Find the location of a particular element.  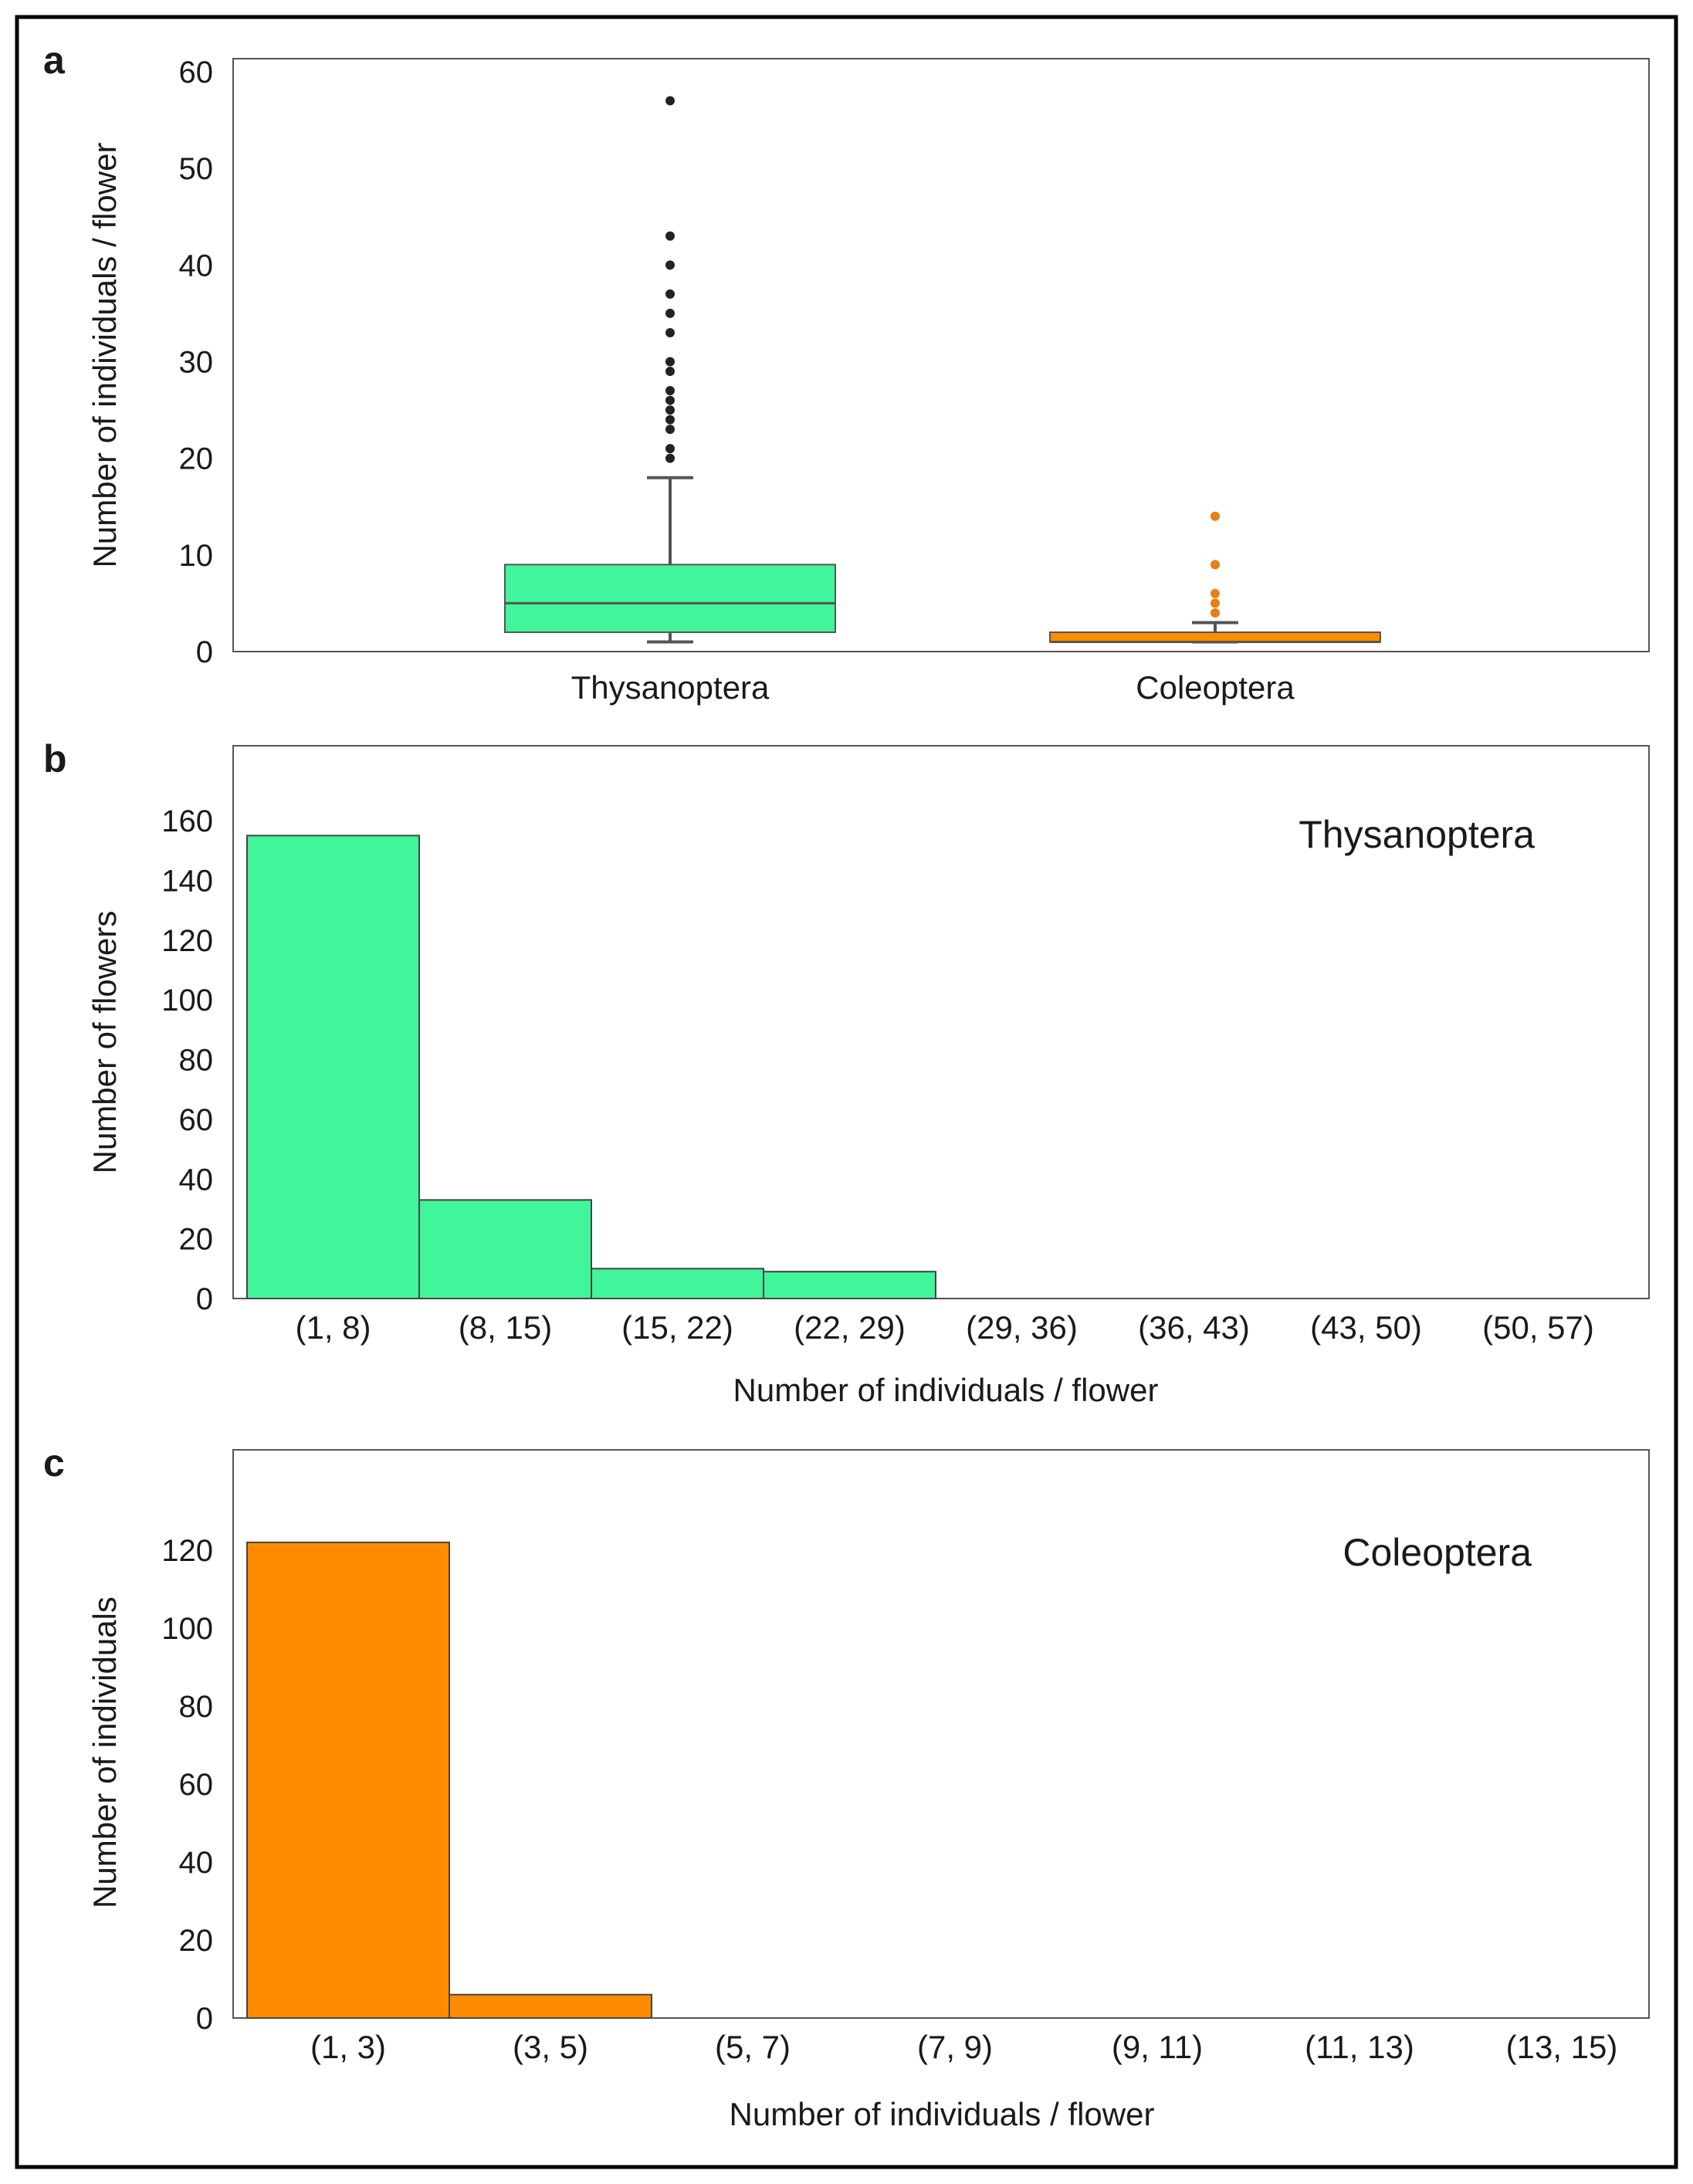

panel-letter-a: a is located at coordinates (54, 61).